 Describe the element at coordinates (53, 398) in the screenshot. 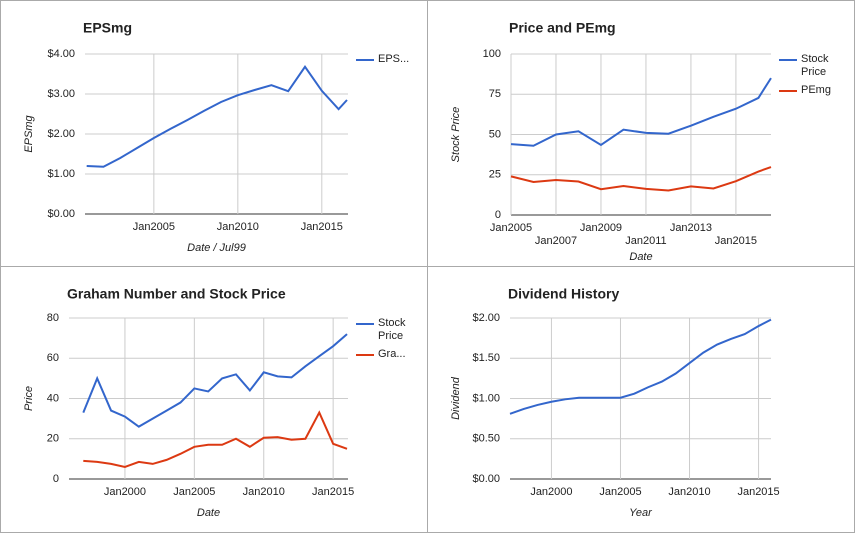

I see `y-tick-label: 40` at that location.